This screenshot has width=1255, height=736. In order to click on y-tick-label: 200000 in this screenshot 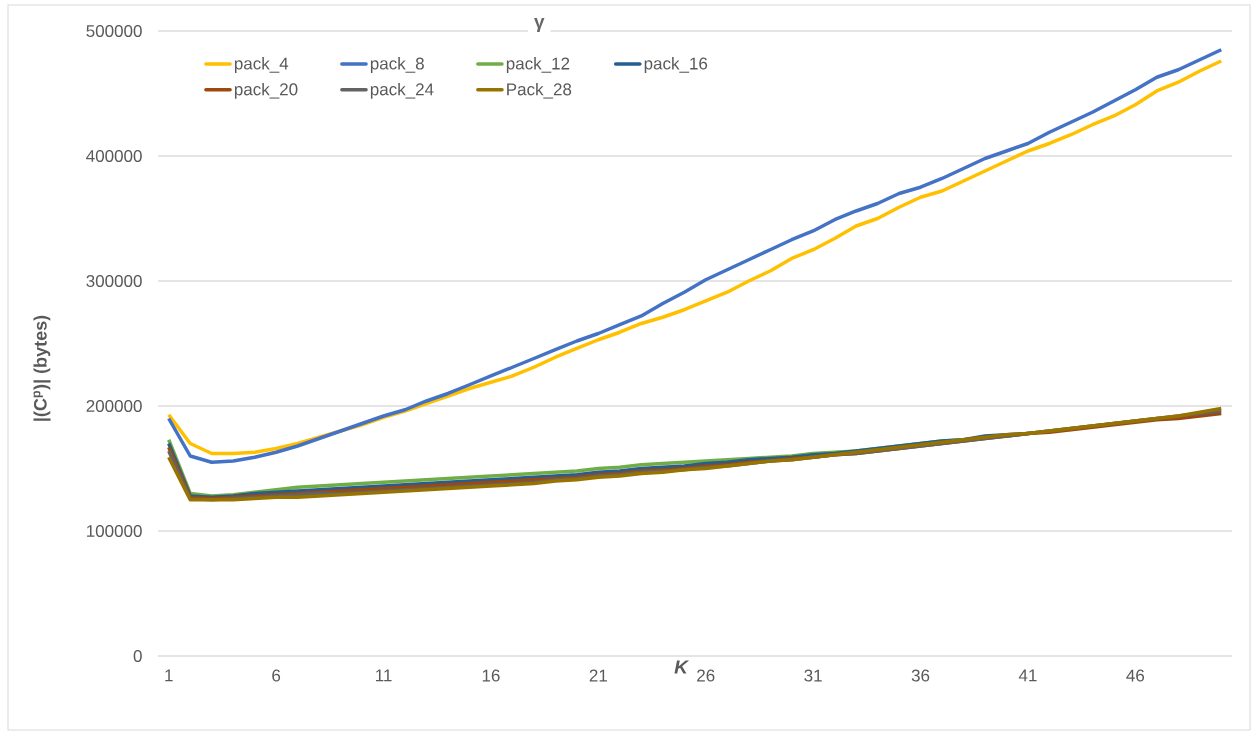, I will do `click(114, 406)`.